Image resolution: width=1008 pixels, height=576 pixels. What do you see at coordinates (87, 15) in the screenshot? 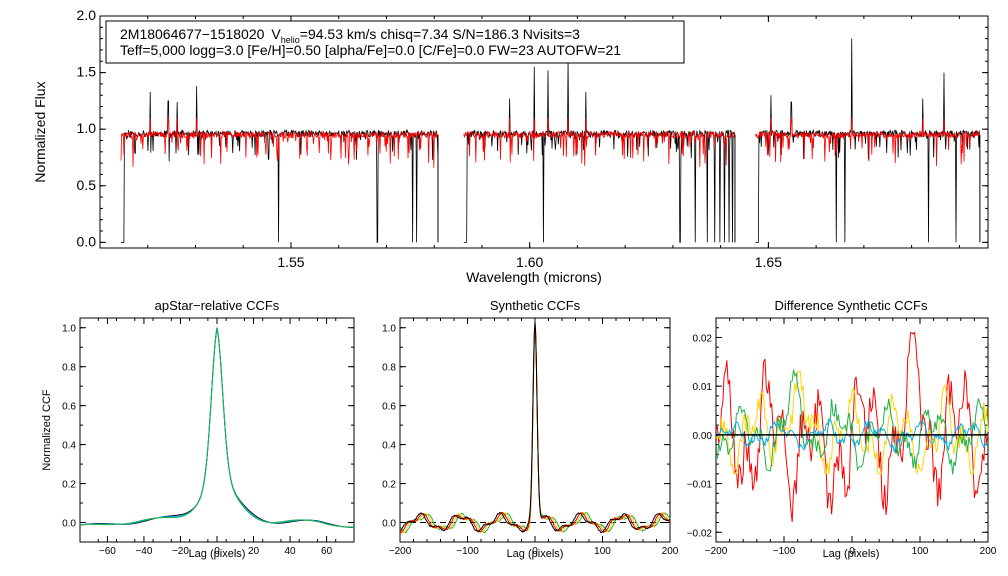
I see `spectrum-y-tick-label: 2.0` at bounding box center [87, 15].